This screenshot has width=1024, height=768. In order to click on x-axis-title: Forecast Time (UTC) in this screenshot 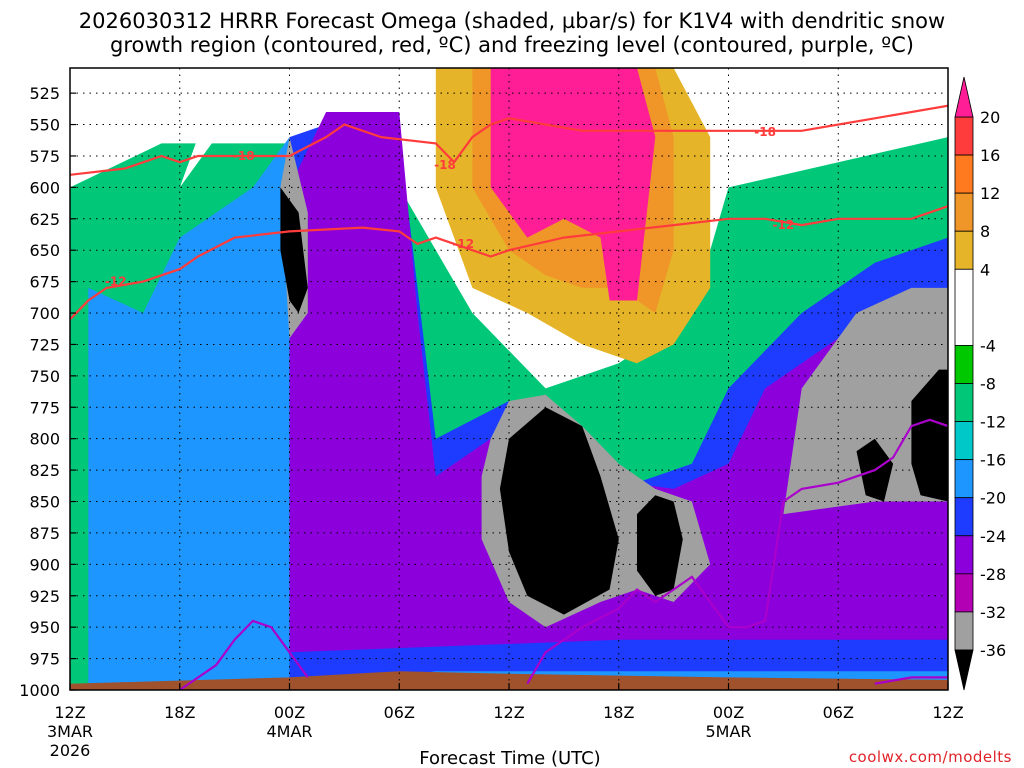, I will do `click(509, 758)`.